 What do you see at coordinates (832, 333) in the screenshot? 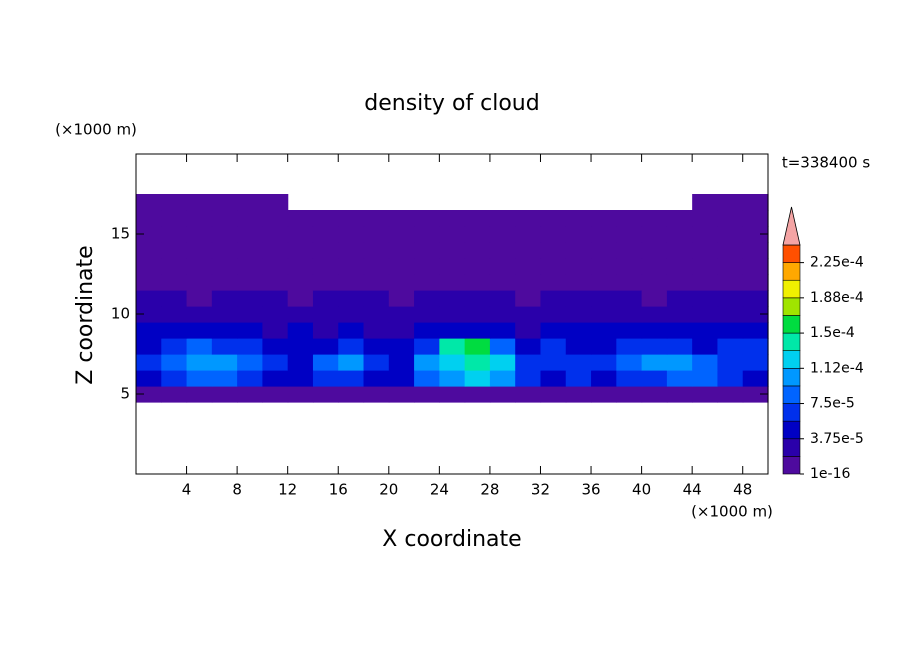
I see `colorbar-label: 1.5e-4` at bounding box center [832, 333].